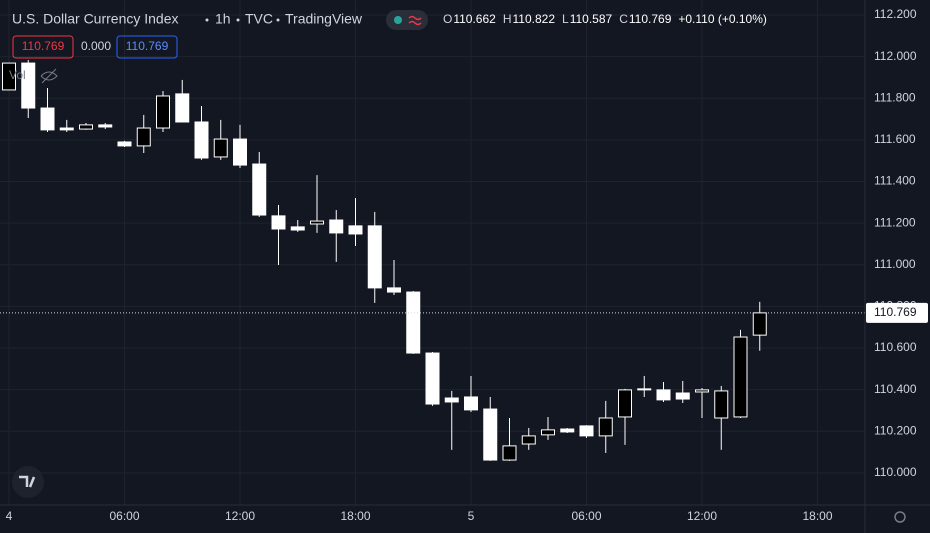 The width and height of the screenshot is (930, 533). I want to click on symbol: U.S. Dollar Currency Index, so click(95, 19).